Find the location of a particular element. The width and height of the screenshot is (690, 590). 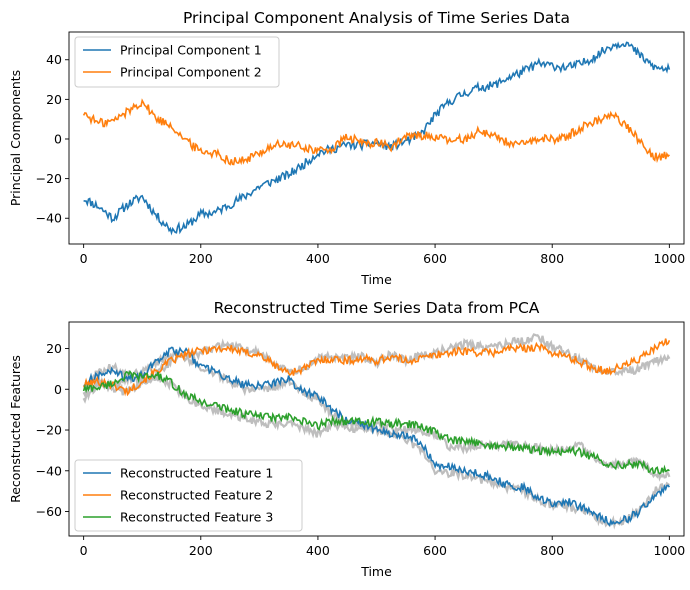

legend-label-pc1: Principal Component 1 is located at coordinates (191, 50).